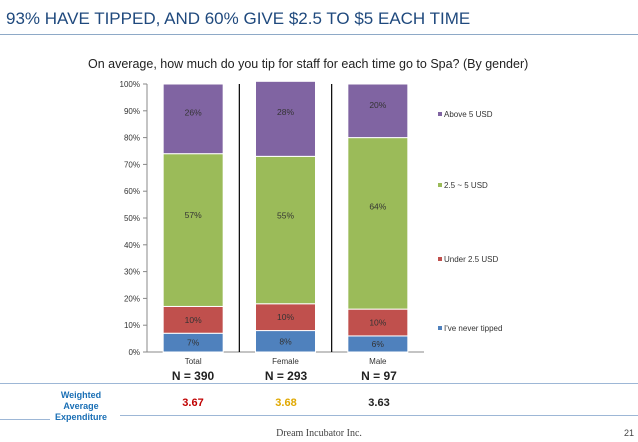  I want to click on footer-company: Dream Incubator Inc., so click(319, 433).